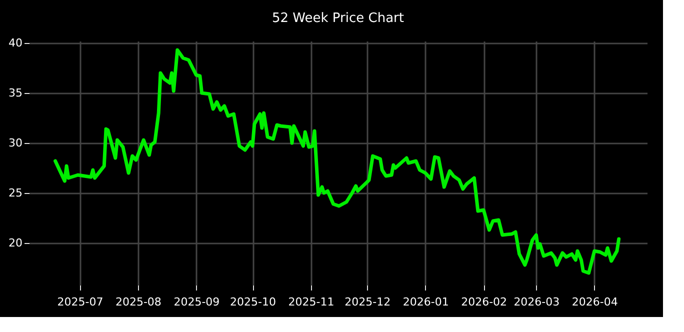  Describe the element at coordinates (425, 302) in the screenshot. I see `x-tick-label: 2026-01` at that location.